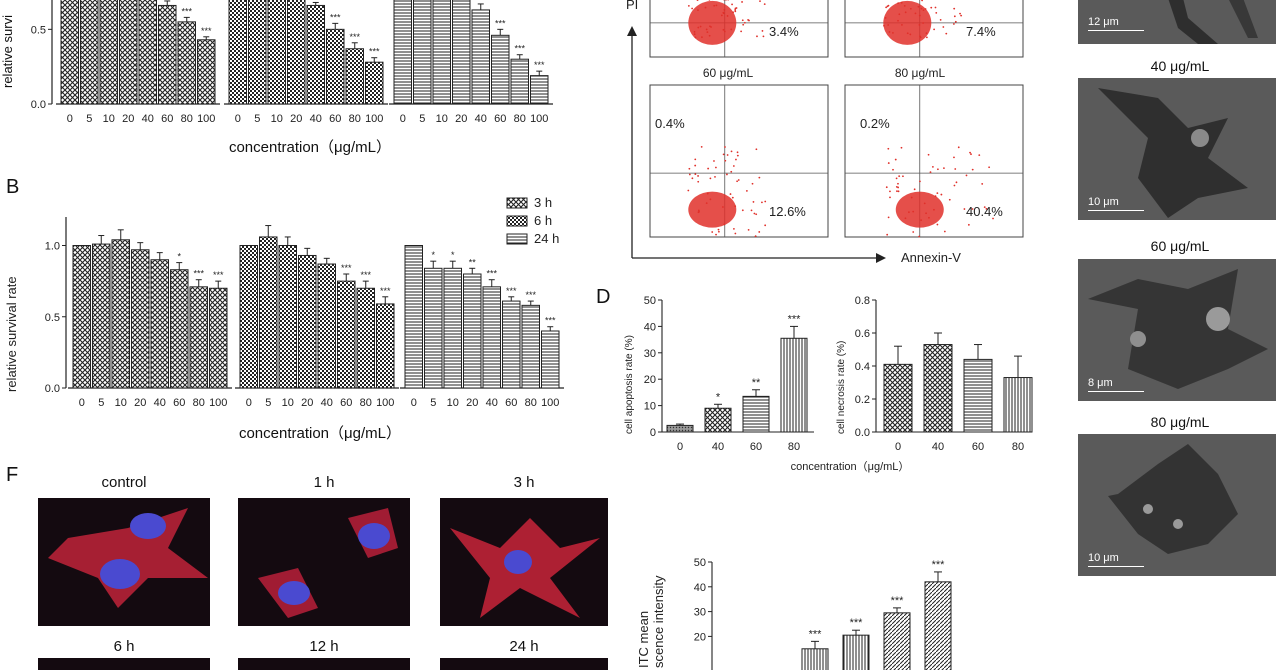 This screenshot has width=1280, height=670. Describe the element at coordinates (862, 433) in the screenshot. I see `y-tick-label: 0.0` at that location.